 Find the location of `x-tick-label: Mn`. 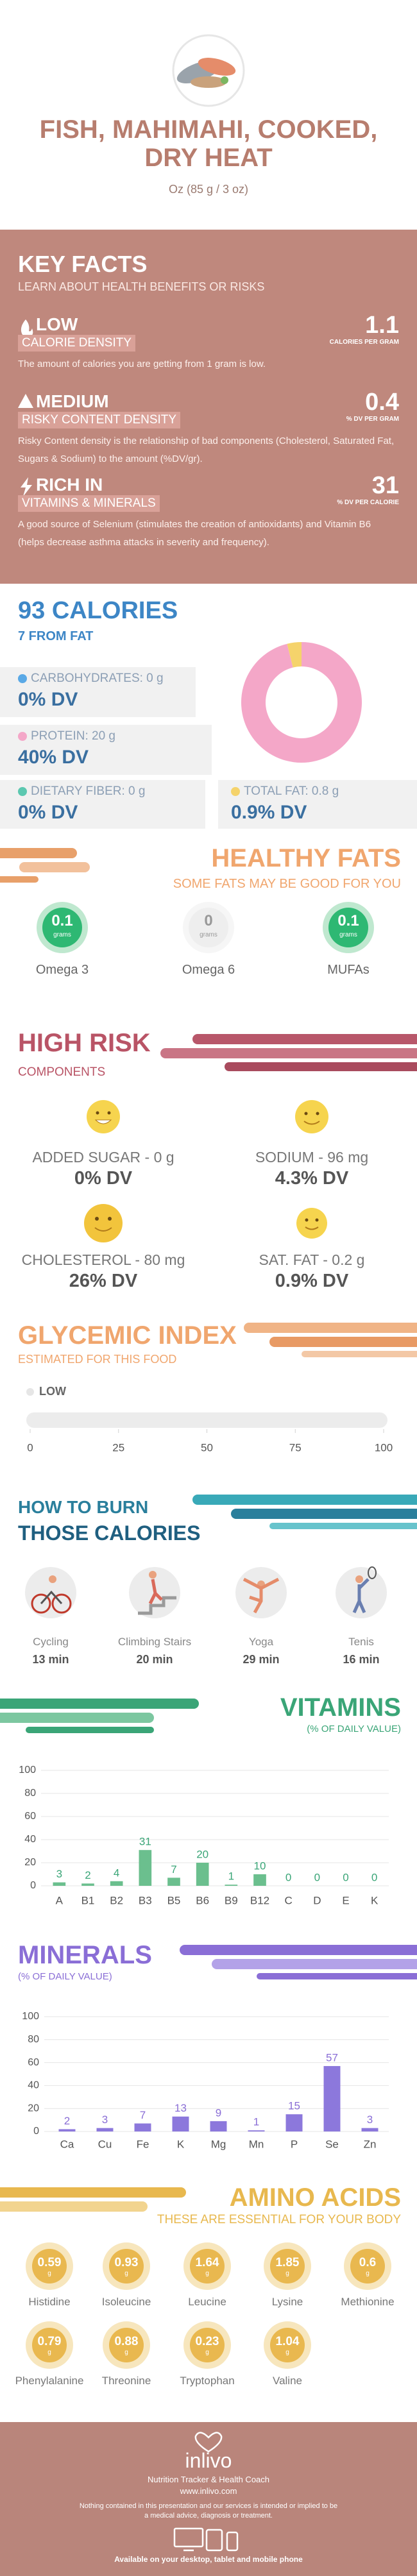

x-tick-label: Mn is located at coordinates (256, 2144).